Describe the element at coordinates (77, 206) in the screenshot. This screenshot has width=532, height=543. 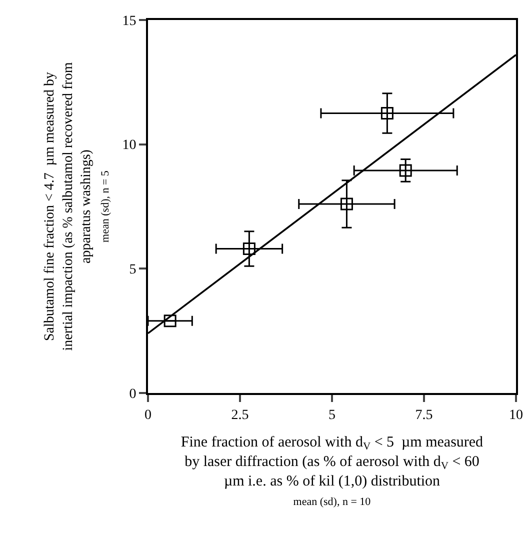
I see `y-axis-title: Salbutamol fine fraction < 4.7 µm measured by inertial impaction (as % salbutamol recovered from apparatus washings) mean (sd), n = 5` at that location.